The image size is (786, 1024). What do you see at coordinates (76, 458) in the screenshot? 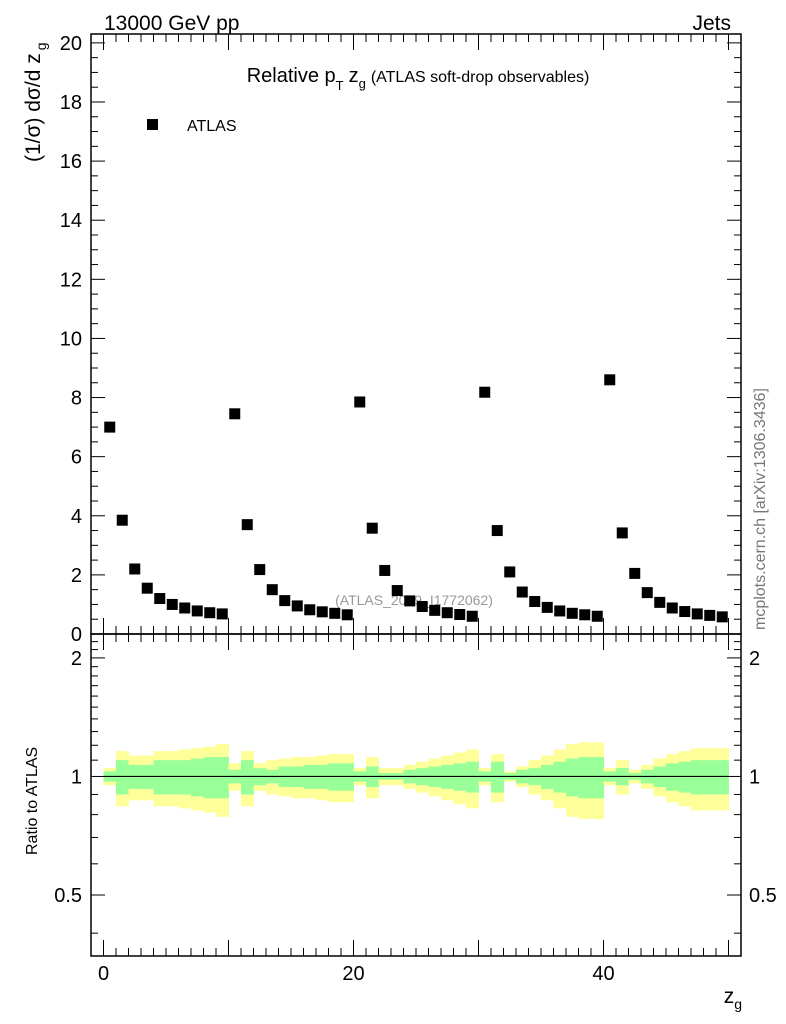
I see `y-tick-label: 6` at bounding box center [76, 458].